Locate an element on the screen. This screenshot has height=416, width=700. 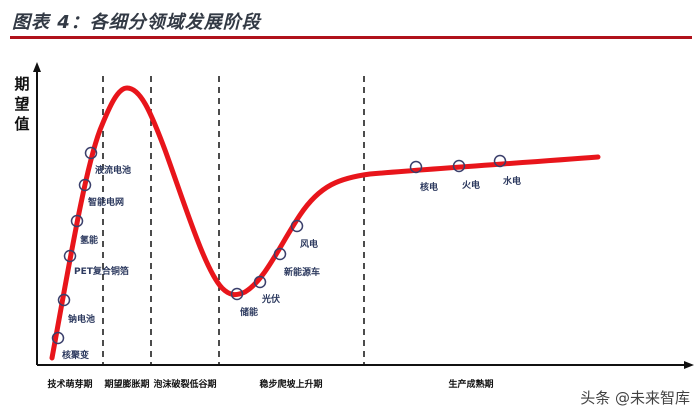
point-label: PET复合铜箔 is located at coordinates (101, 271).